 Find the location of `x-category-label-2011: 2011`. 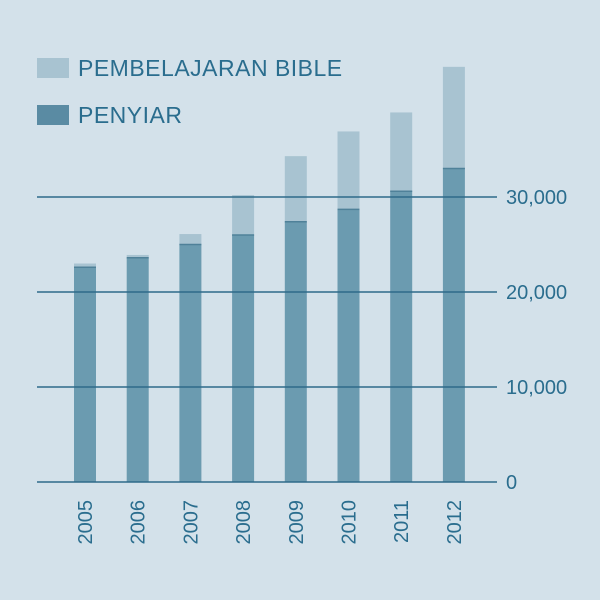

x-category-label-2011: 2011 is located at coordinates (402, 521).